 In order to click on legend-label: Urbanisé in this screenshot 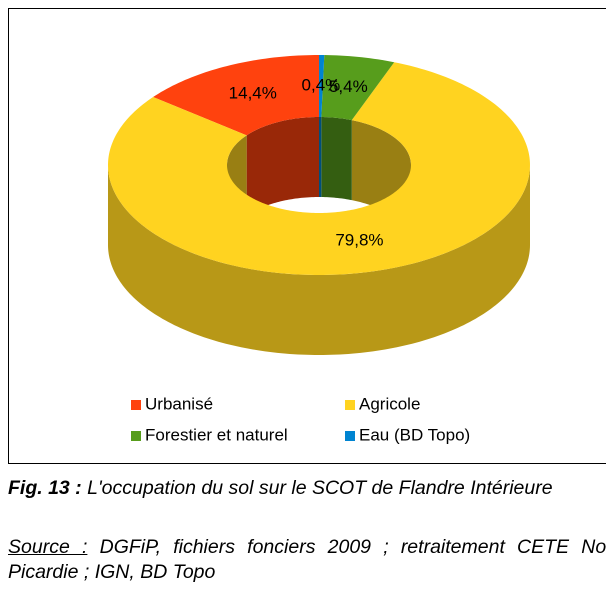, I will do `click(179, 403)`.